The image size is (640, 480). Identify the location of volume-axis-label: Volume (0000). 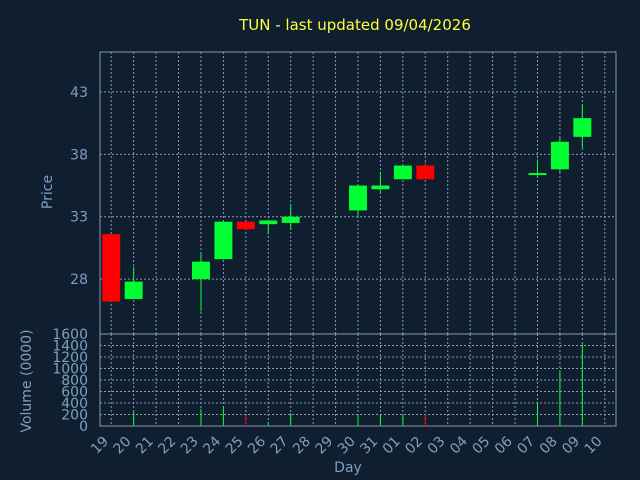
(27, 380).